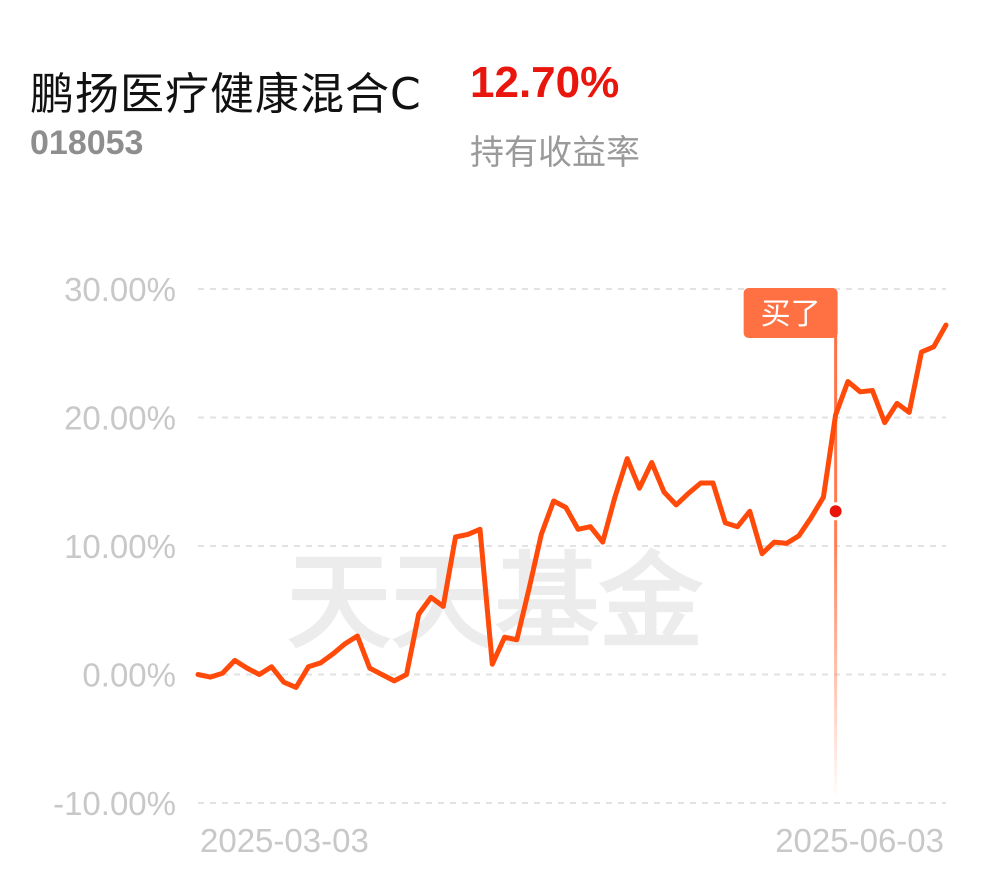  What do you see at coordinates (129, 675) in the screenshot?
I see `y-tick-label: 0.00%` at bounding box center [129, 675].